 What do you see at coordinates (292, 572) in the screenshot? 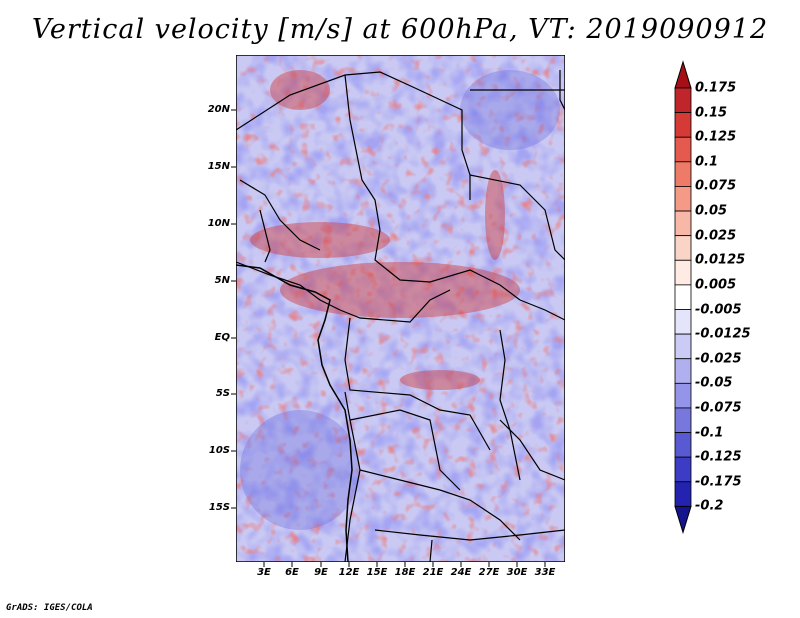
I see `lon-label: 6E` at bounding box center [292, 572].